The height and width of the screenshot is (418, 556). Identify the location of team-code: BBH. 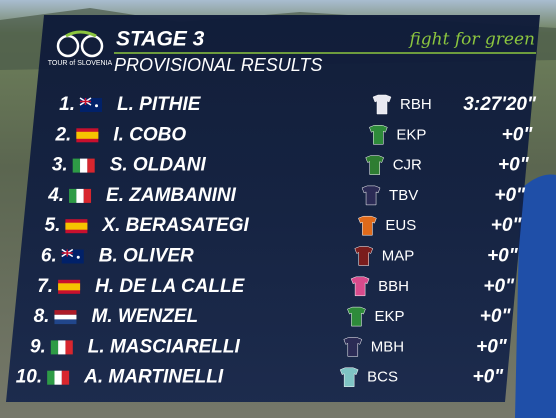
(393, 286).